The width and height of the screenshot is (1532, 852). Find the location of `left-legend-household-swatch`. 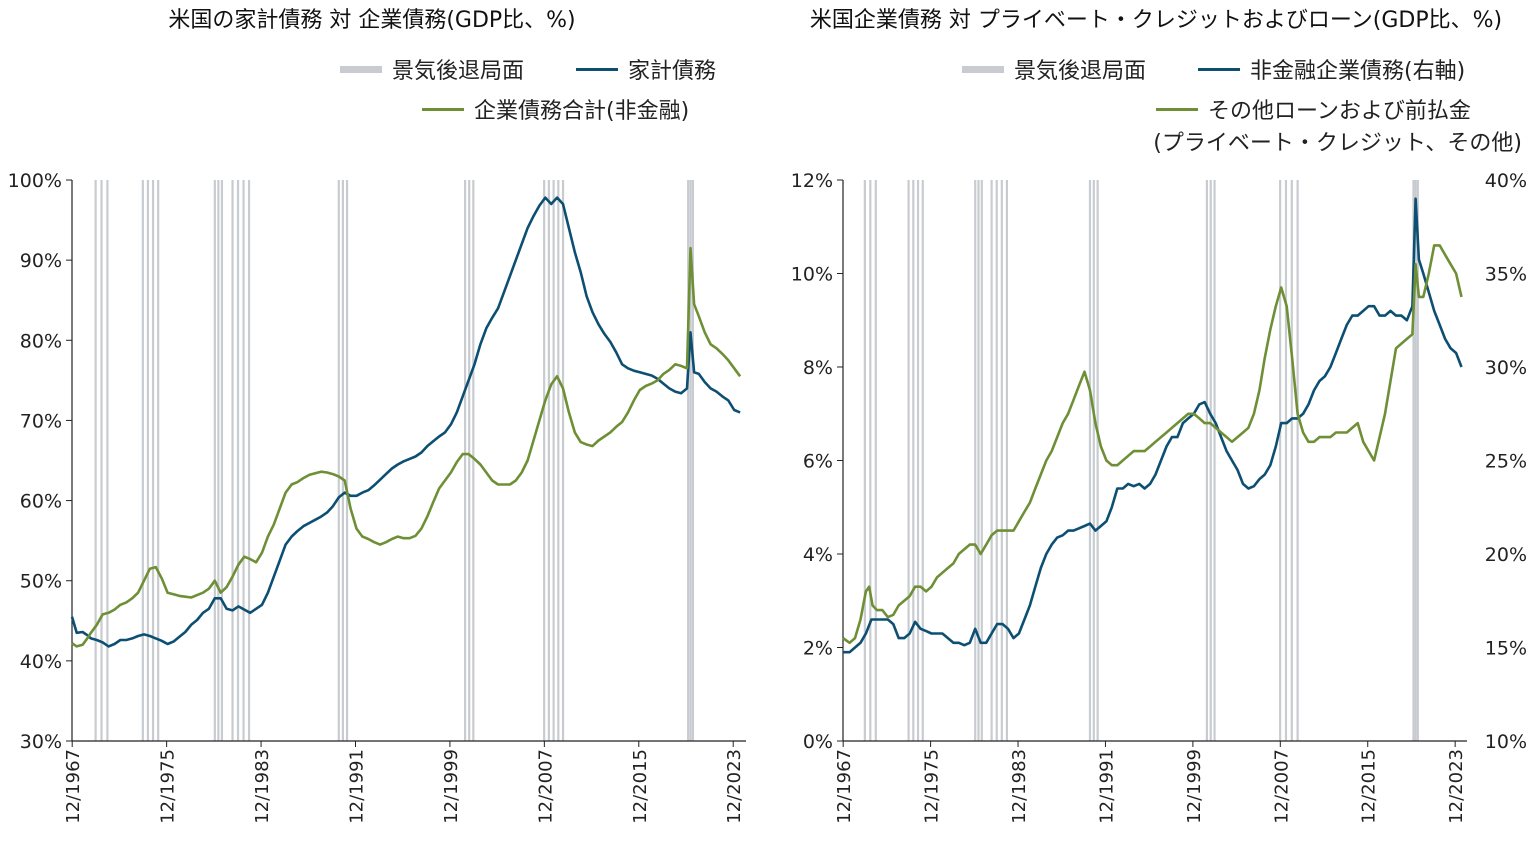

left-legend-household-swatch is located at coordinates (597, 69).